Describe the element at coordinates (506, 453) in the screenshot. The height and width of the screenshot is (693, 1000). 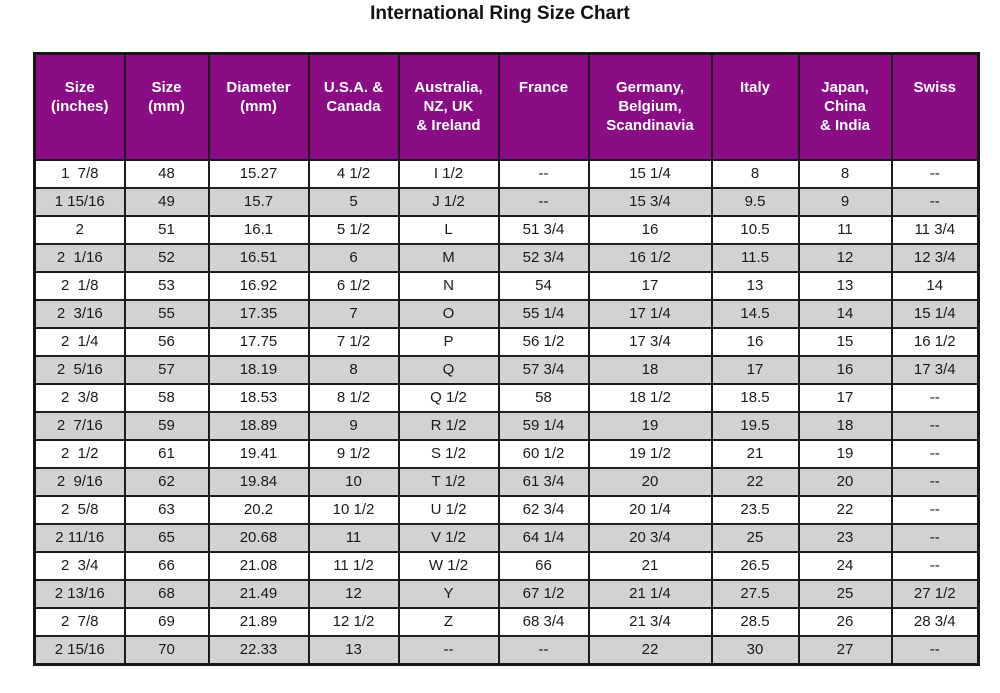
I see `table-row: 2 1/2 61 19.41 9 1/2 S 1/2 60 1/2 19 1/2 21 19 --` at that location.